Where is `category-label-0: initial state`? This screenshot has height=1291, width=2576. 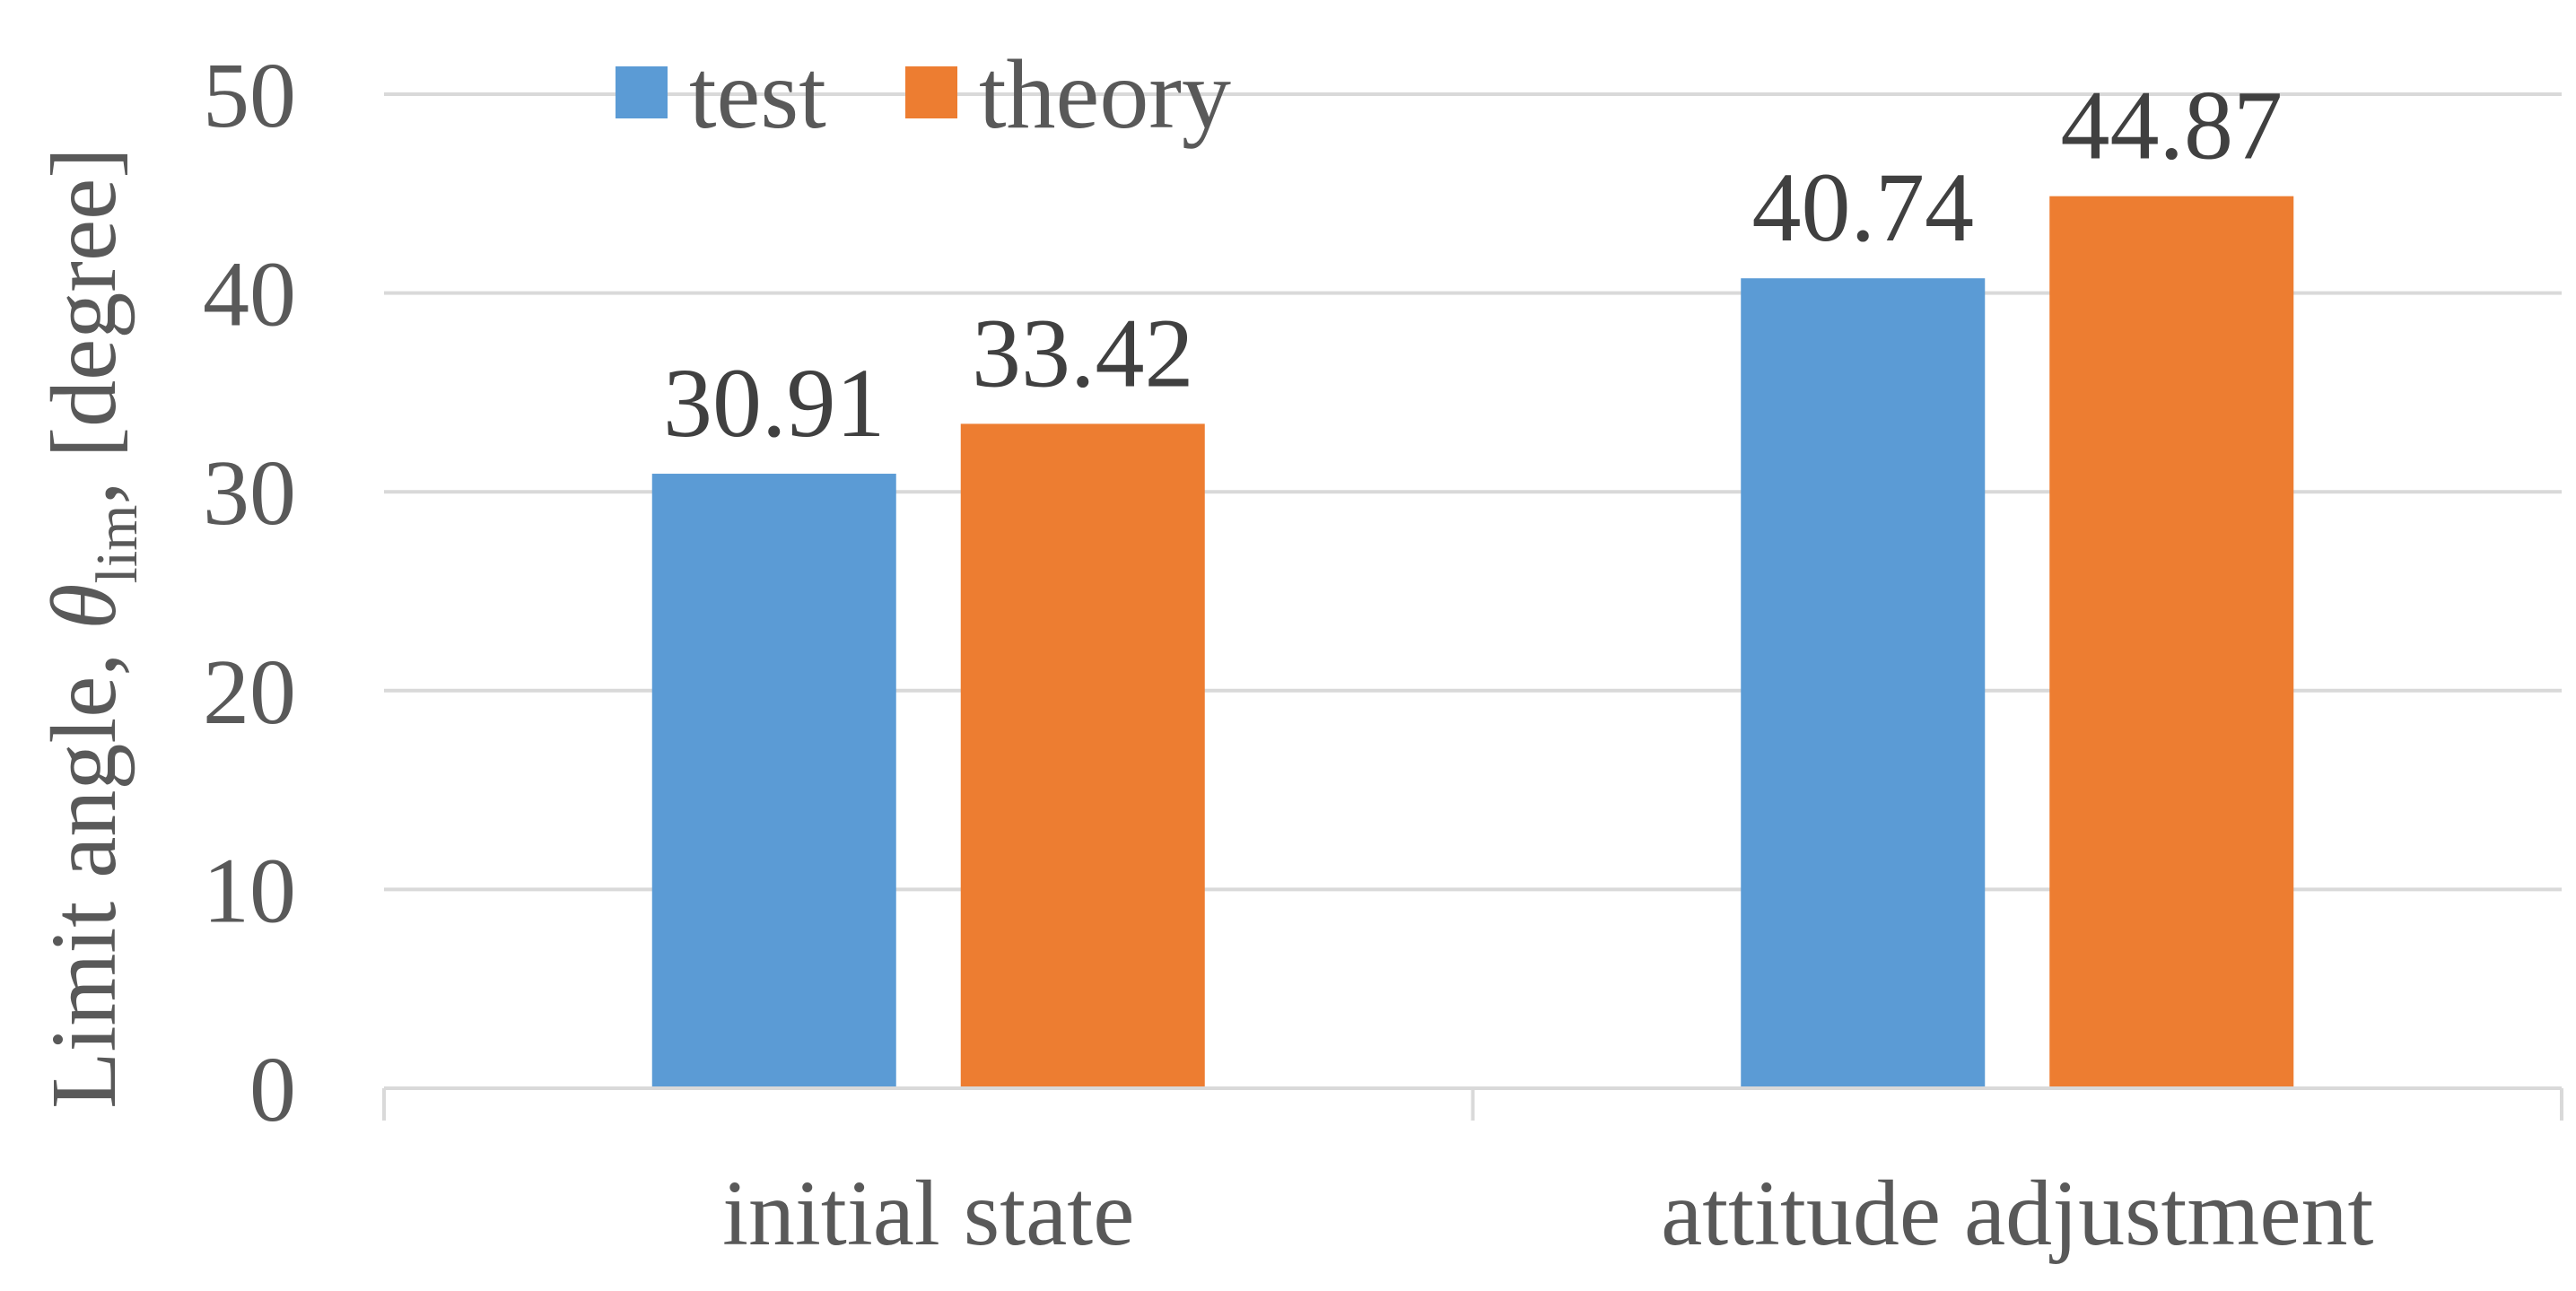
category-label-0: initial state is located at coordinates (928, 1213).